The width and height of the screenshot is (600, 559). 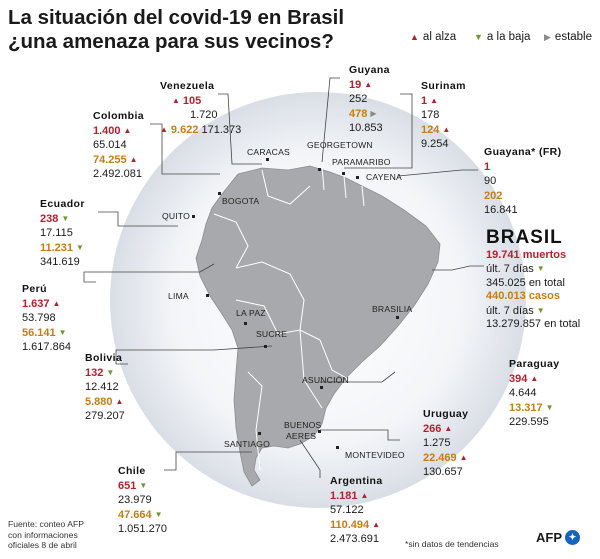 What do you see at coordinates (301, 436) in the screenshot?
I see `city-buenos-aires-2: AERES` at bounding box center [301, 436].